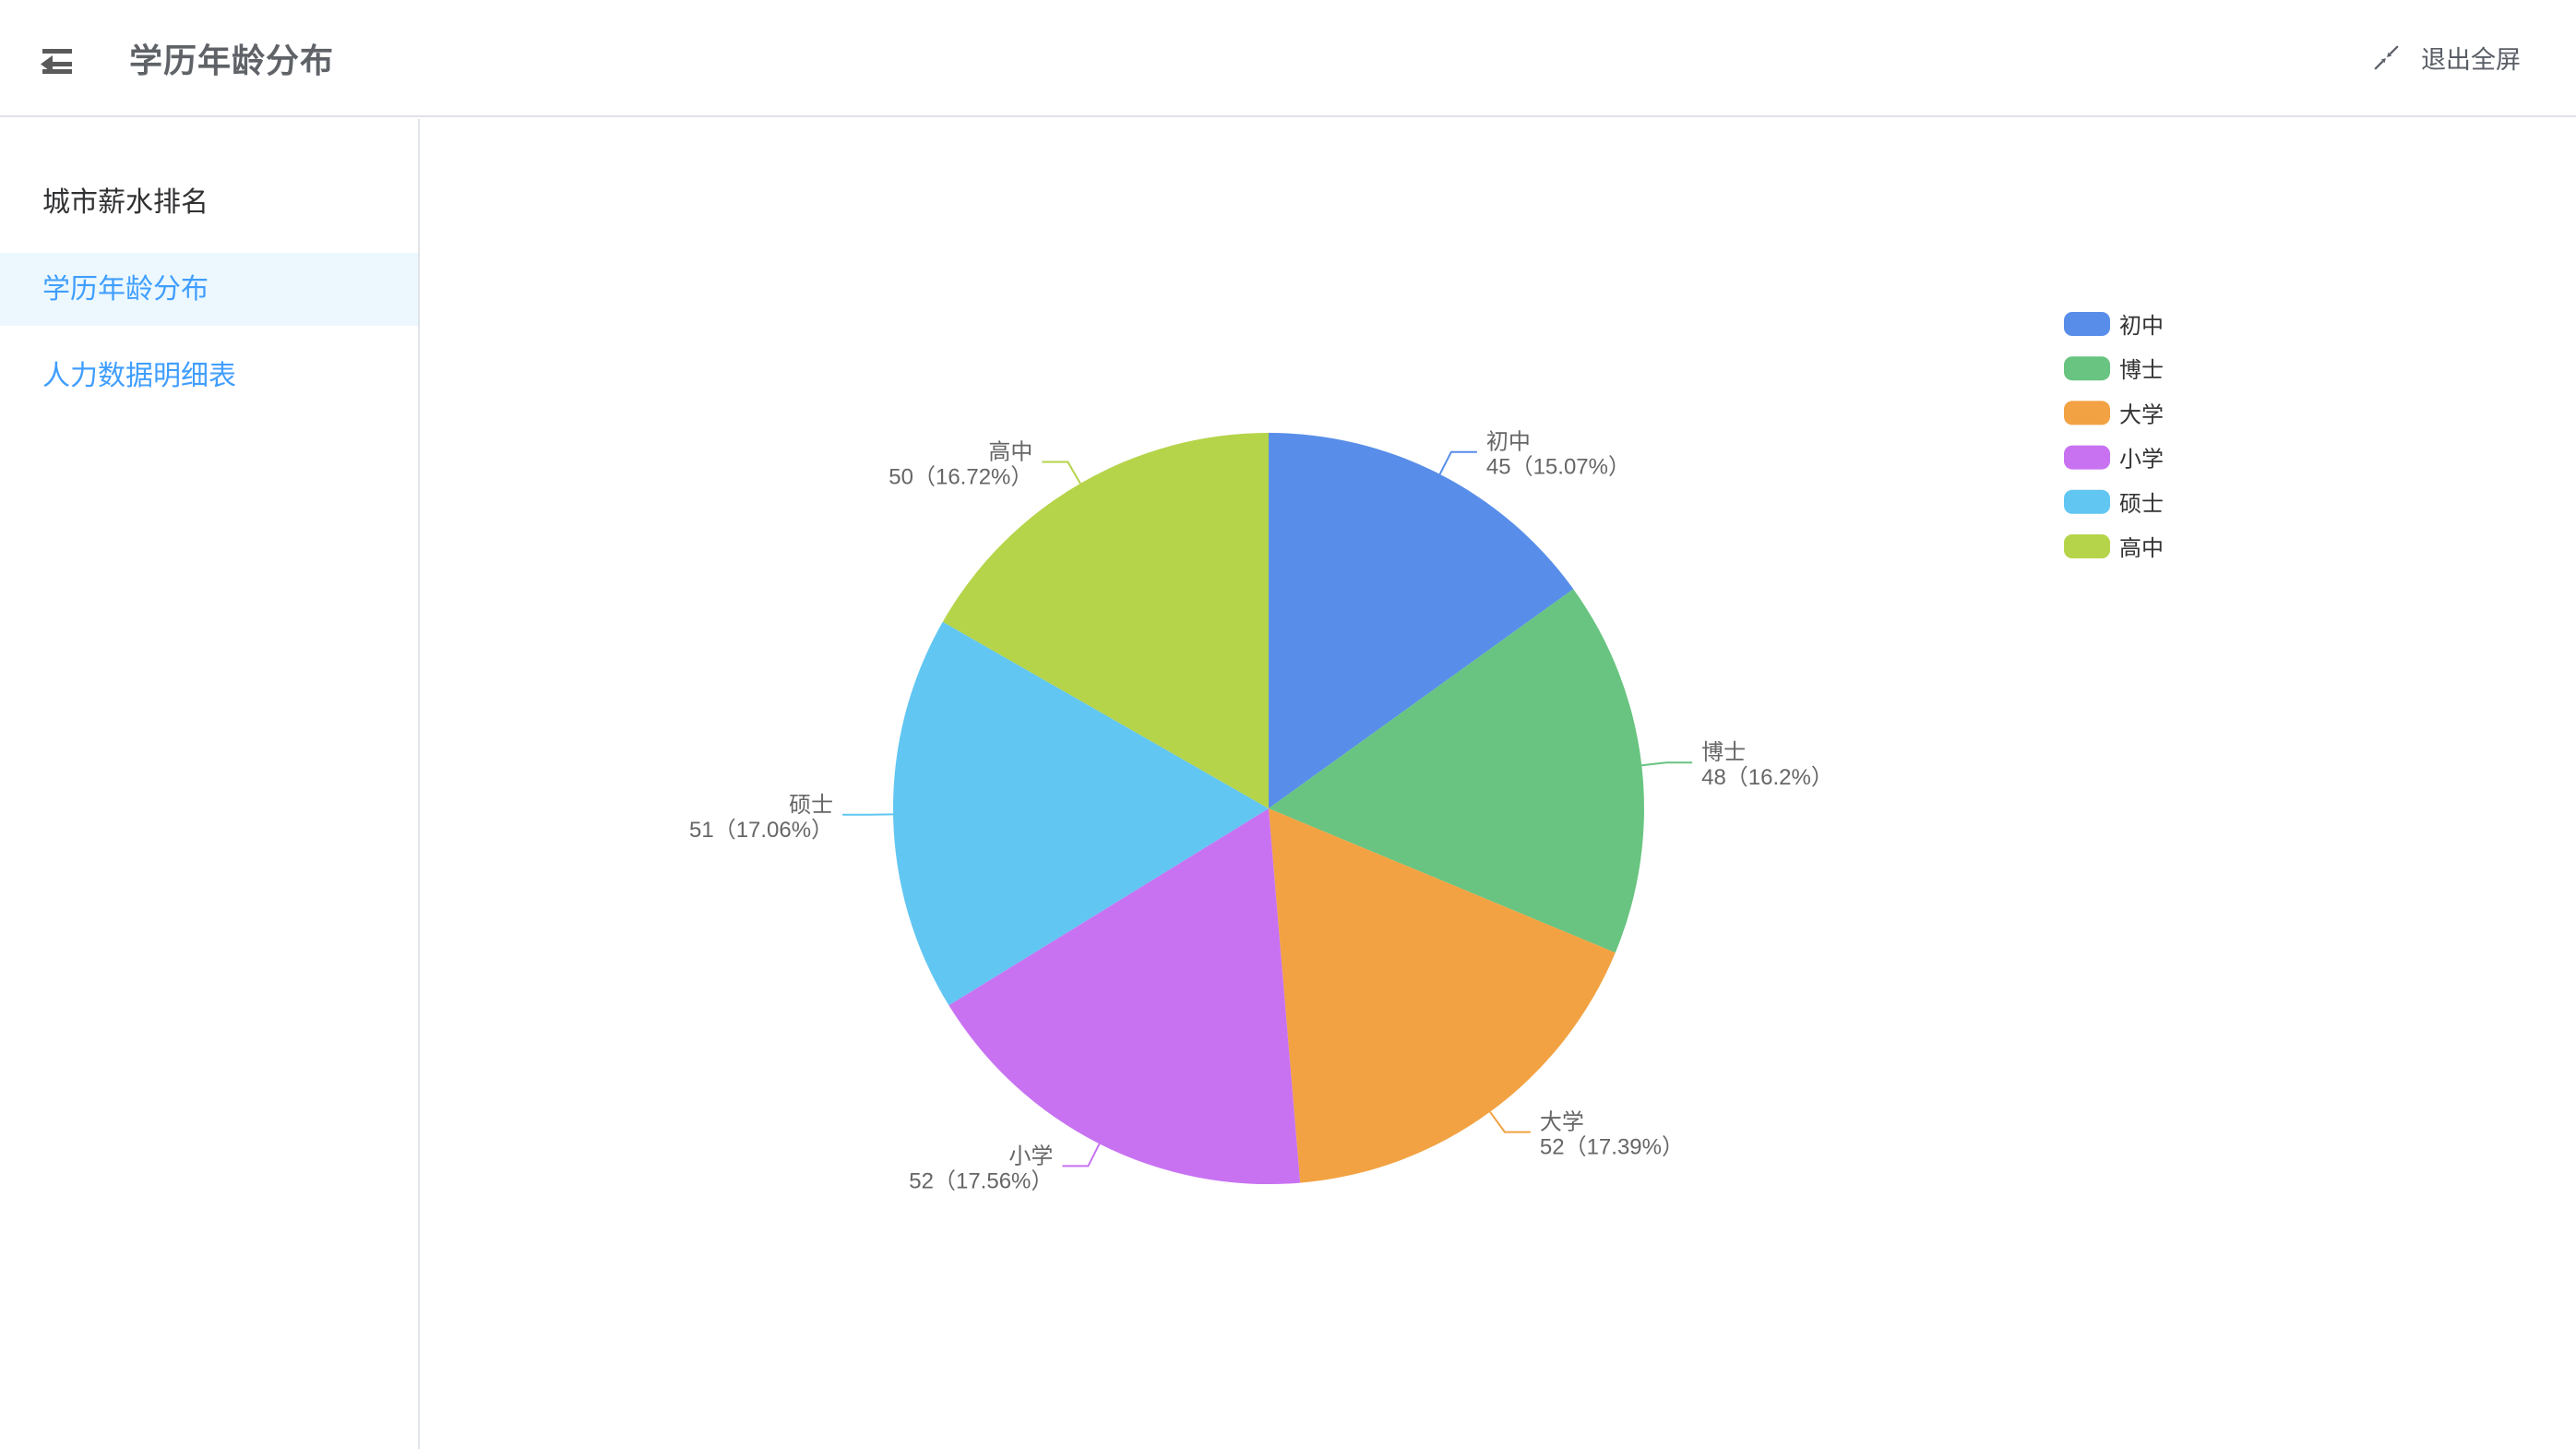 The width and height of the screenshot is (2576, 1449). I want to click on pie-label-line-小学, so click(1082, 1155).